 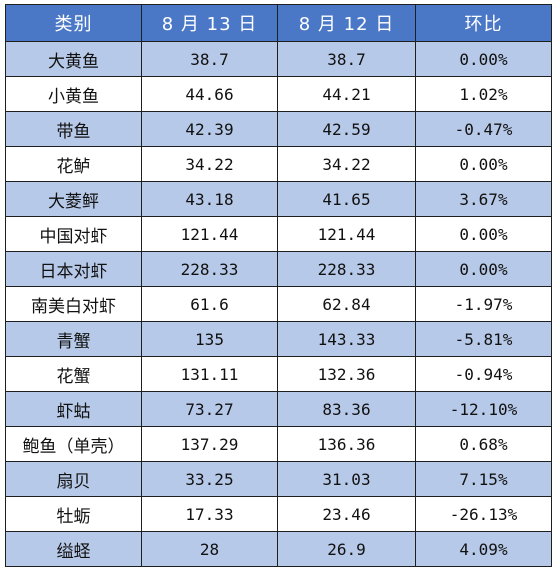 What do you see at coordinates (483, 339) in the screenshot?
I see `change-cell: -5.81%` at bounding box center [483, 339].